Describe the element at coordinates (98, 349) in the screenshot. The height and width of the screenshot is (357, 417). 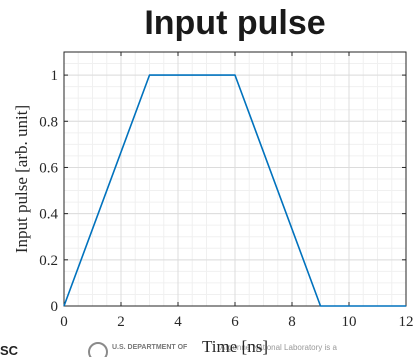
I see `doe-seal-icon` at that location.